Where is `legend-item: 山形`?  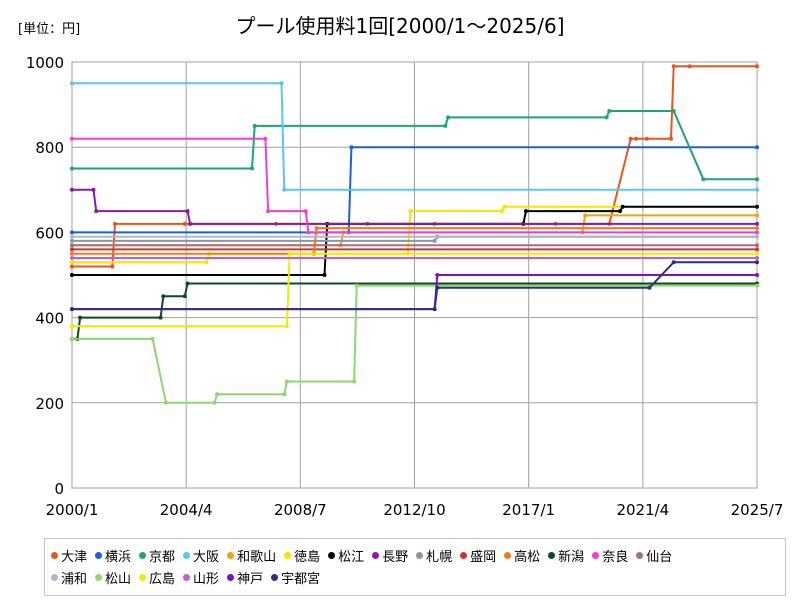
legend-item: 山形 is located at coordinates (201, 577).